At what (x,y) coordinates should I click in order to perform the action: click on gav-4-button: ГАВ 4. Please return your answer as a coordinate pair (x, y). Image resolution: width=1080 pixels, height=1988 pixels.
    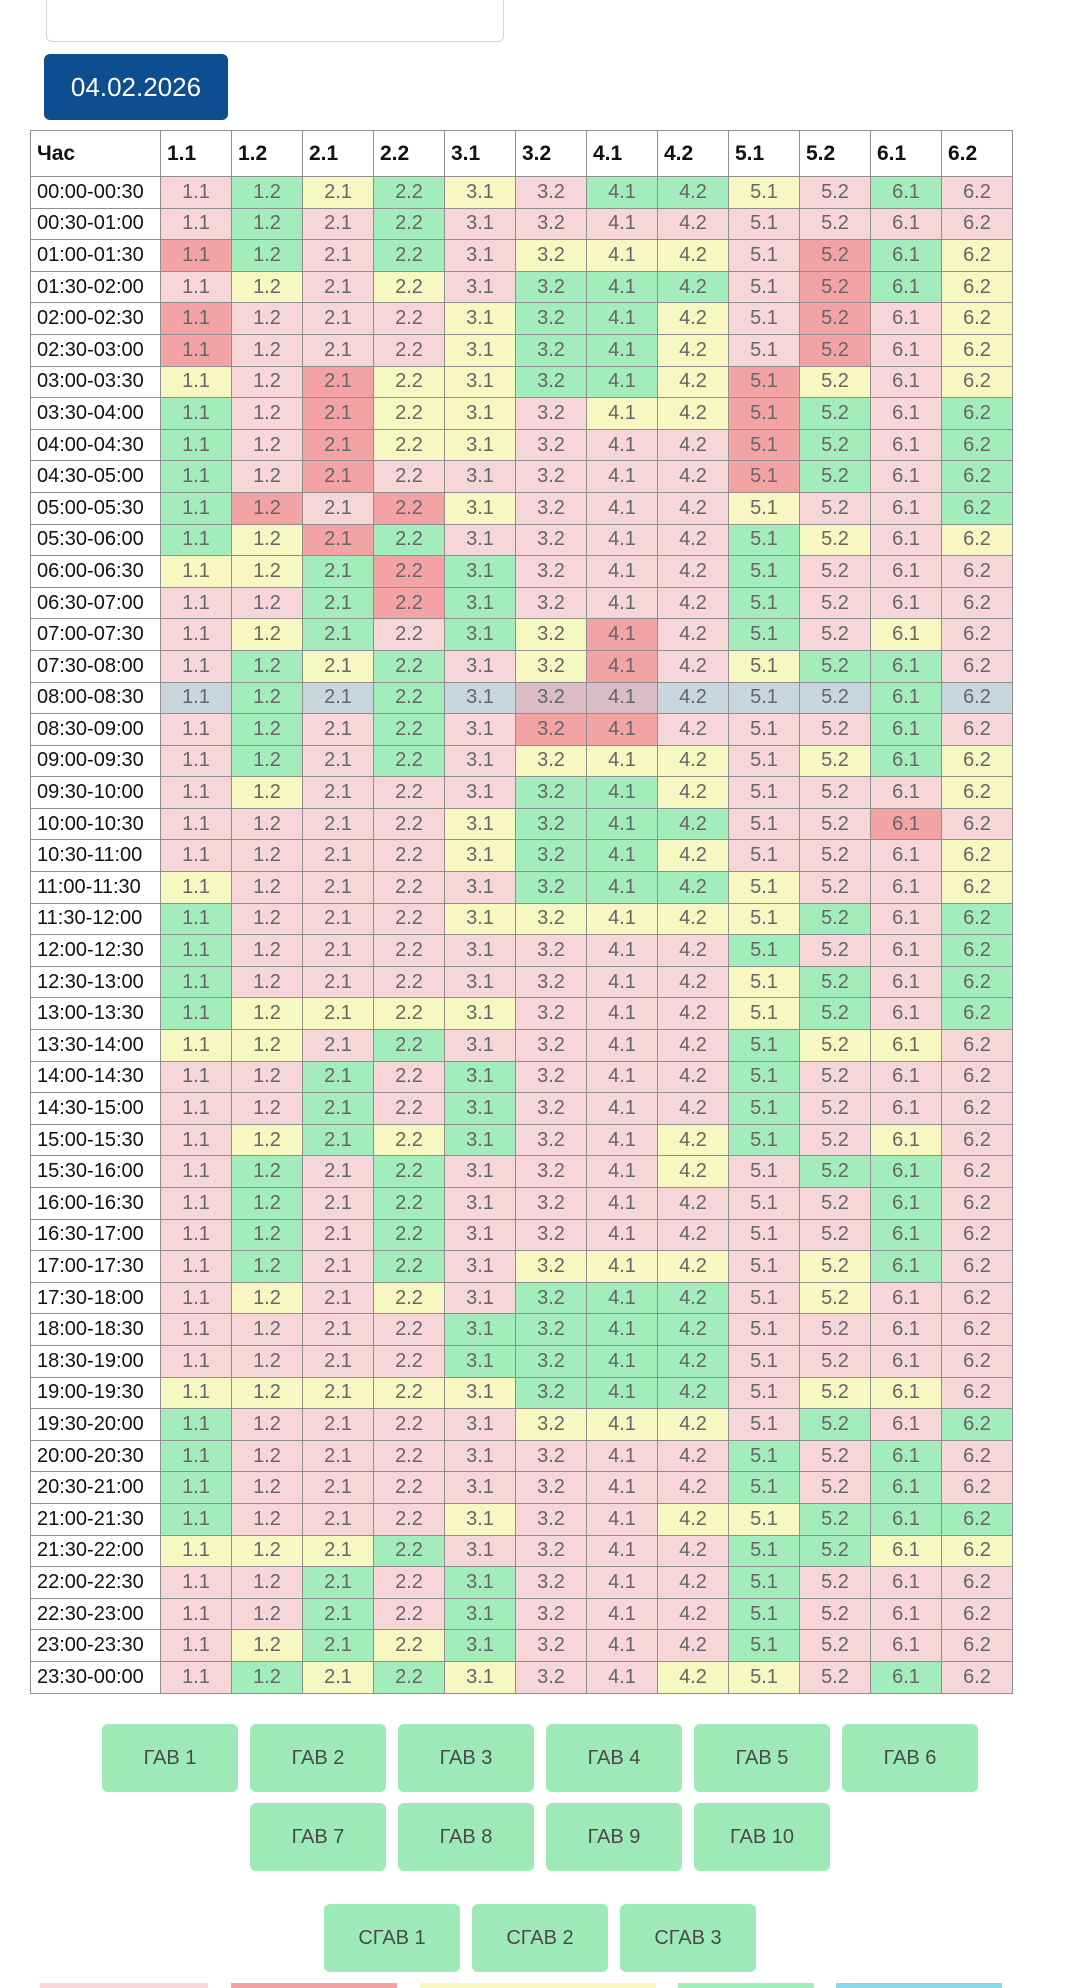
    Looking at the image, I should click on (614, 1758).